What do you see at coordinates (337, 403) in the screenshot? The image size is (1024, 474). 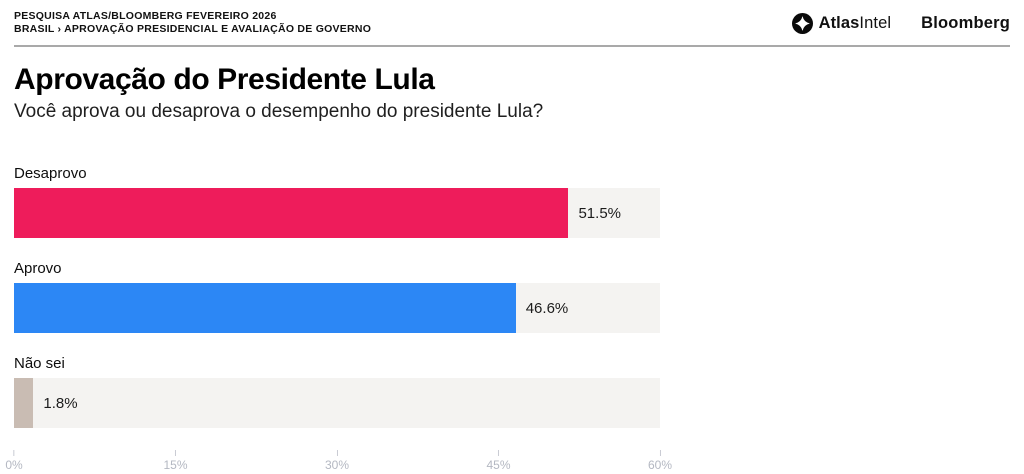 I see `bar-track: 1.8%` at bounding box center [337, 403].